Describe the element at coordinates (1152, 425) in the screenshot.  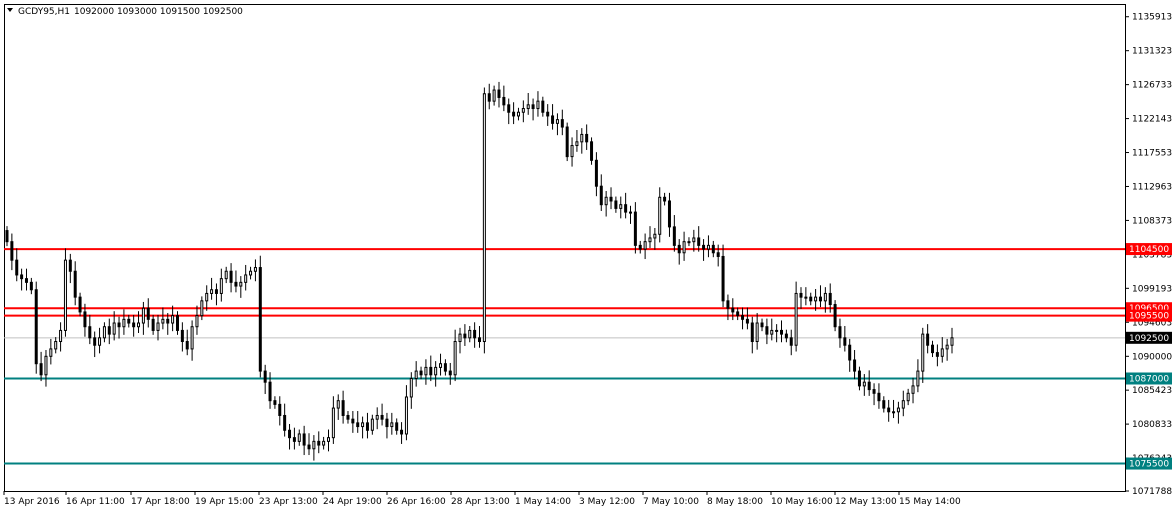
I see `price-tick-label: 1080833` at that location.